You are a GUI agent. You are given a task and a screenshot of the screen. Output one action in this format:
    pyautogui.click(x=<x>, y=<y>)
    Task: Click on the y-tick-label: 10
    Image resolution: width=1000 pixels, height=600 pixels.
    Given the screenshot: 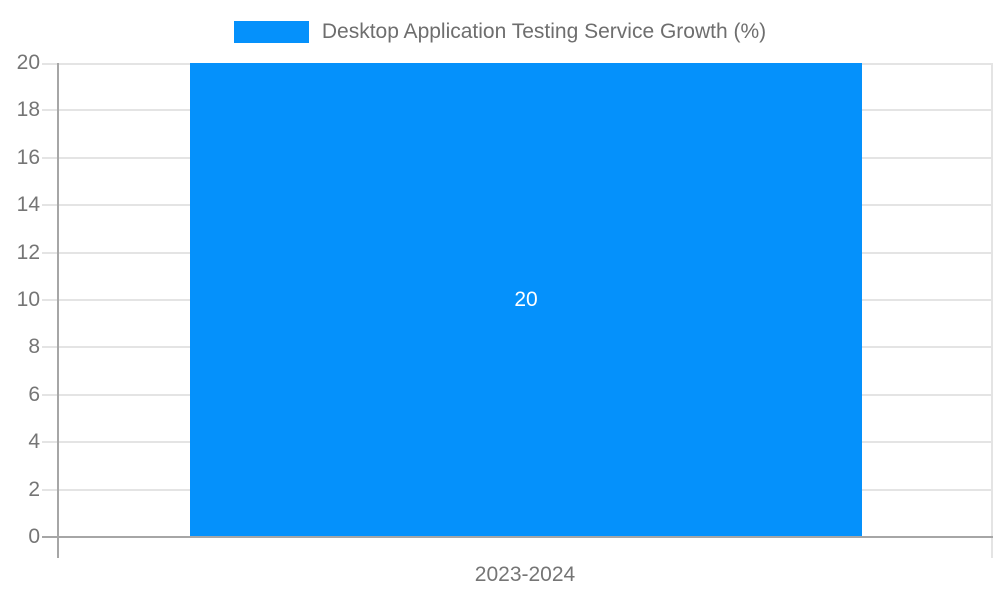 What is the action you would take?
    pyautogui.click(x=28, y=299)
    